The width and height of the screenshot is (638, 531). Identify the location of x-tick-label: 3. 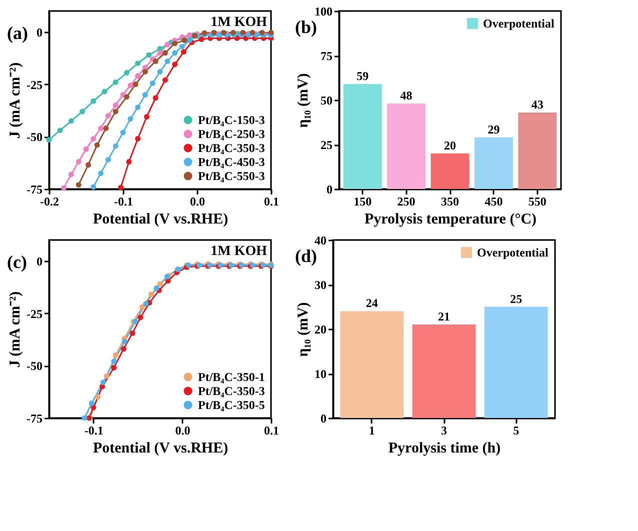
(444, 431).